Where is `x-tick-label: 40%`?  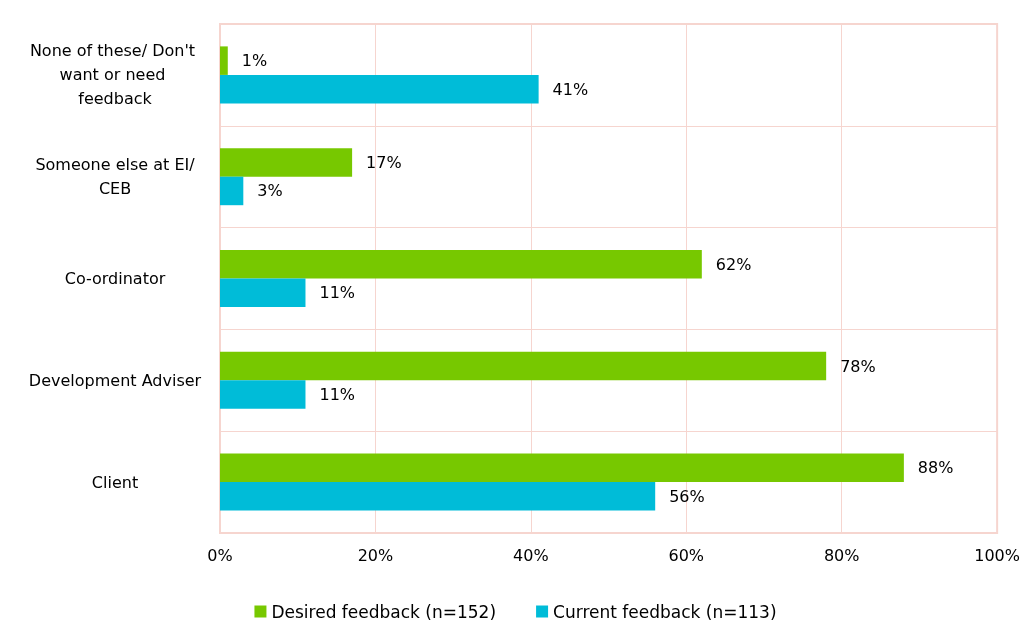
x-tick-label: 40% is located at coordinates (531, 555).